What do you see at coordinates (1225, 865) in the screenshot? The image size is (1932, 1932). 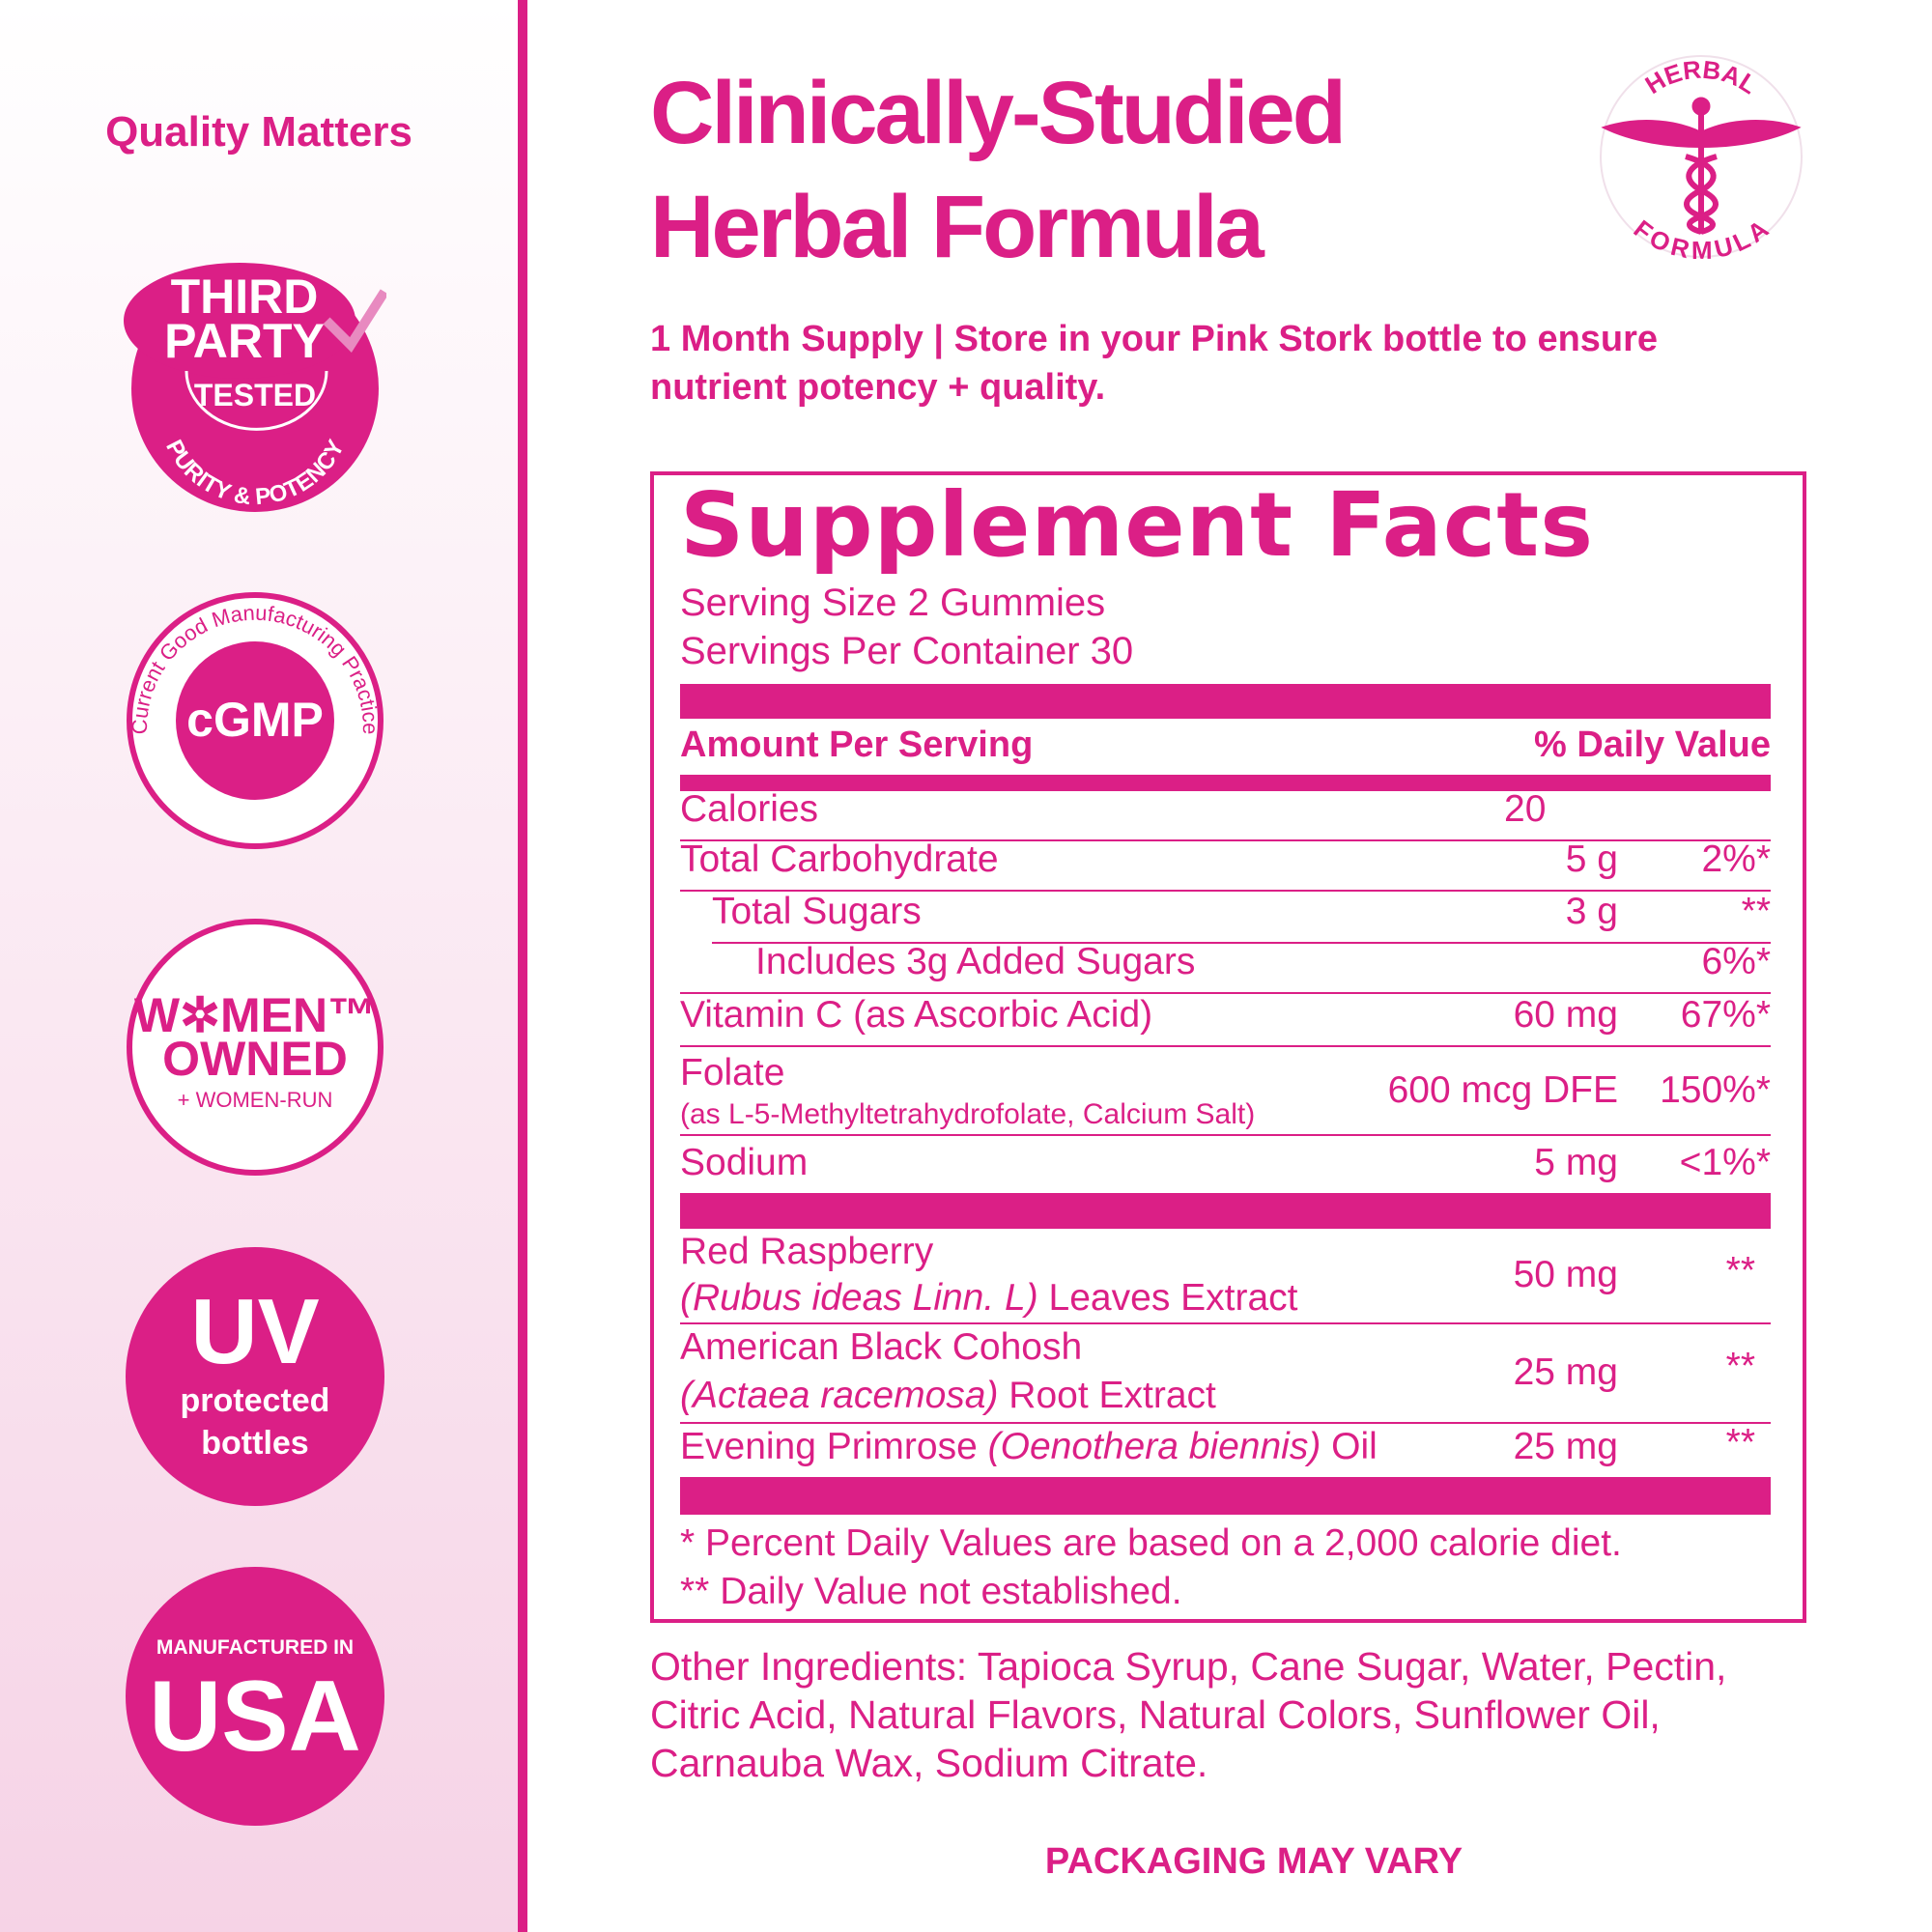 I see `table-row: Total Carbohydrate 5 g 2%*` at bounding box center [1225, 865].